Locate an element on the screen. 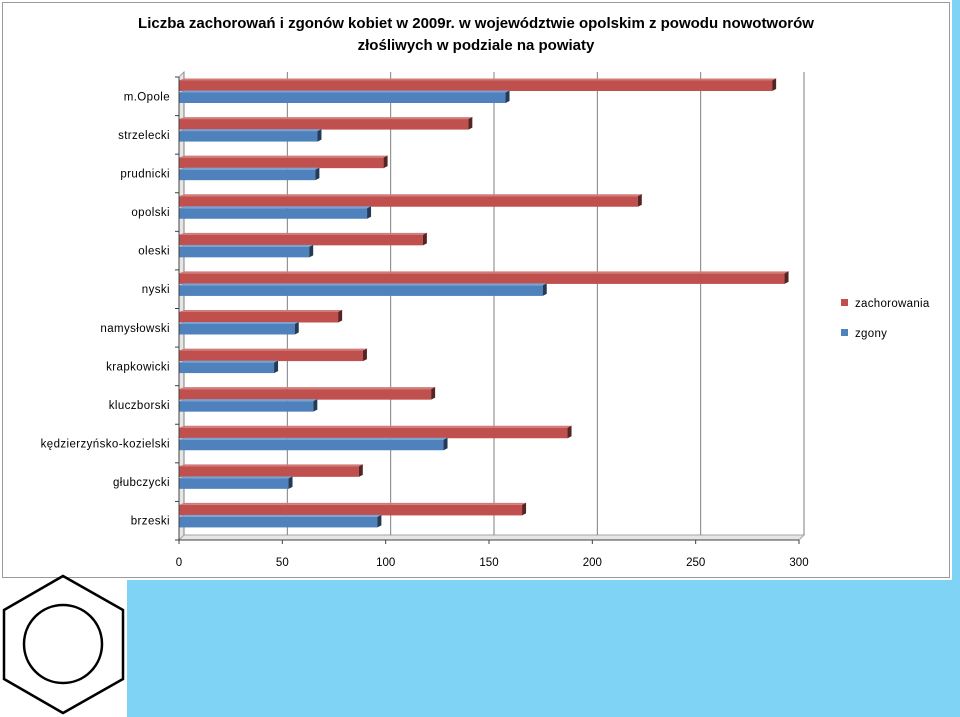 The height and width of the screenshot is (717, 960). legend: zachorowania zgony is located at coordinates (885, 319).